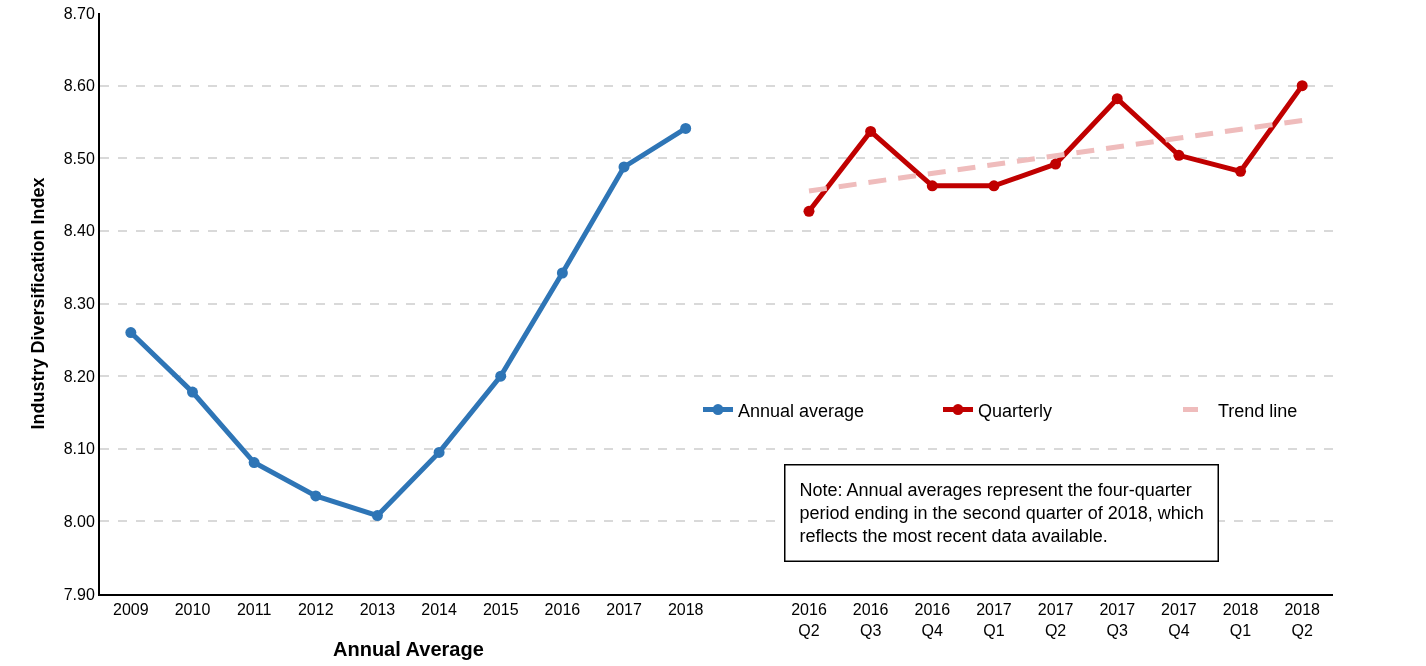  Describe the element at coordinates (809, 620) in the screenshot. I see `x-tick-label: 2016 Q2` at that location.